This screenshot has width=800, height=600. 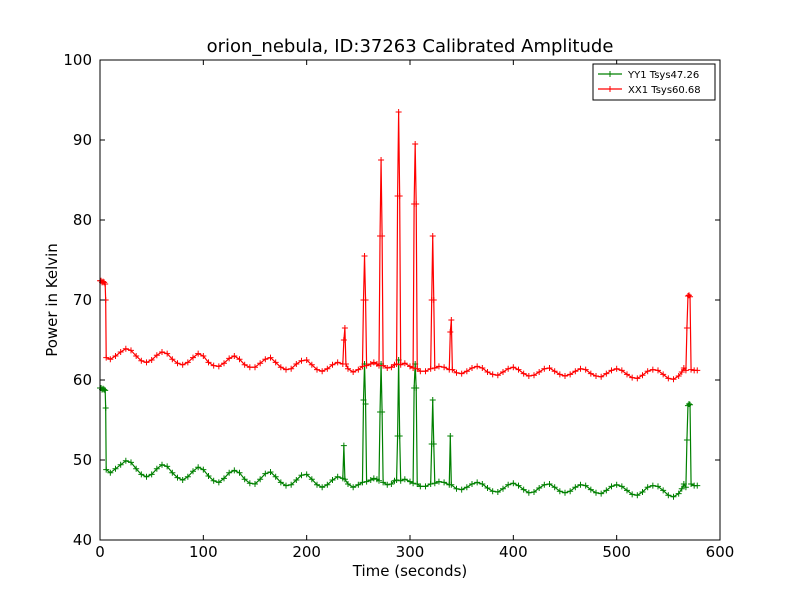 What do you see at coordinates (720, 552) in the screenshot?
I see `x-tick-label: 600` at bounding box center [720, 552].